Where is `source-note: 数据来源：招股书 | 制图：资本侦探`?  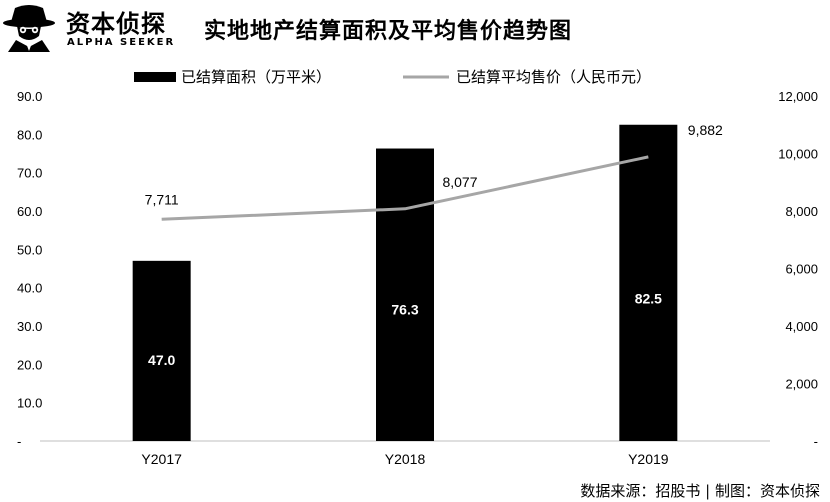 source-note: 数据来源：招股书 | 制图：资本侦探 is located at coordinates (700, 491).